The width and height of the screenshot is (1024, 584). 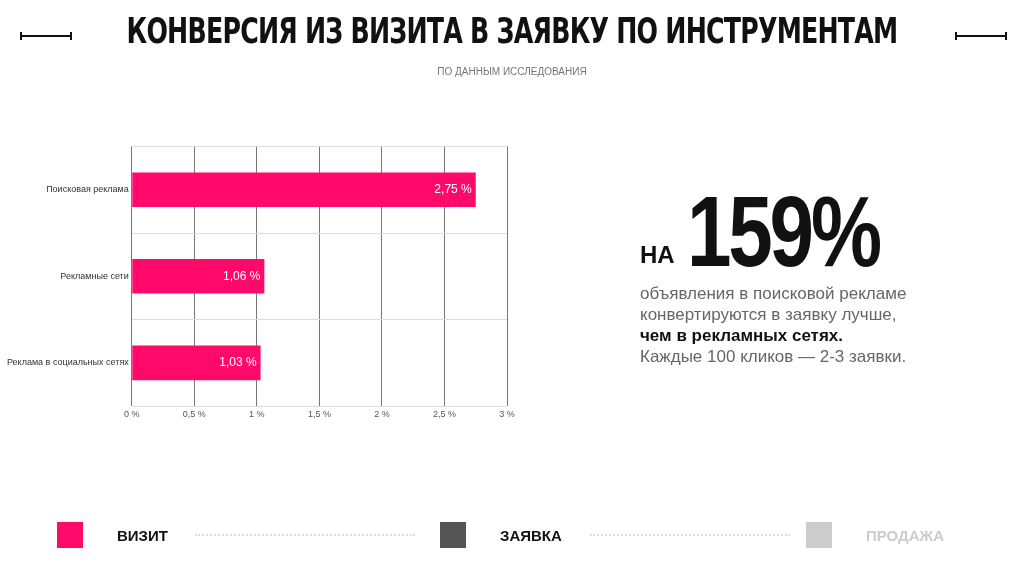 What do you see at coordinates (512, 71) in the screenshot?
I see `chart-subtitle: ПО ДАННЫМ ИССЛЕДОВАНИЯ` at bounding box center [512, 71].